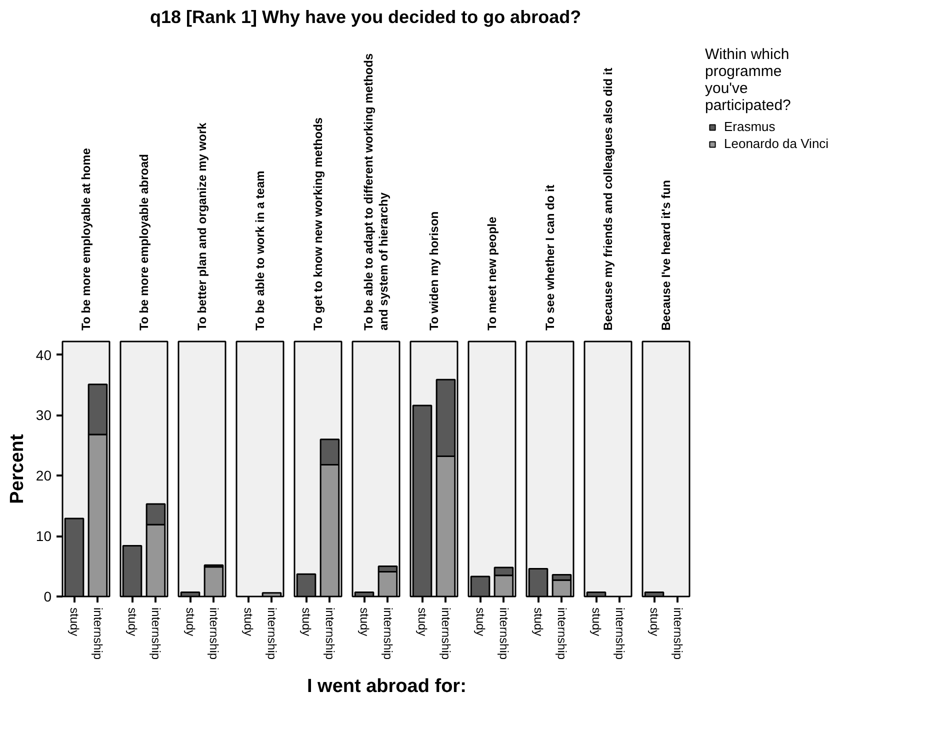 The width and height of the screenshot is (949, 738). What do you see at coordinates (666, 255) in the screenshot?
I see `chart-title: Because I've heard it's fun` at bounding box center [666, 255].